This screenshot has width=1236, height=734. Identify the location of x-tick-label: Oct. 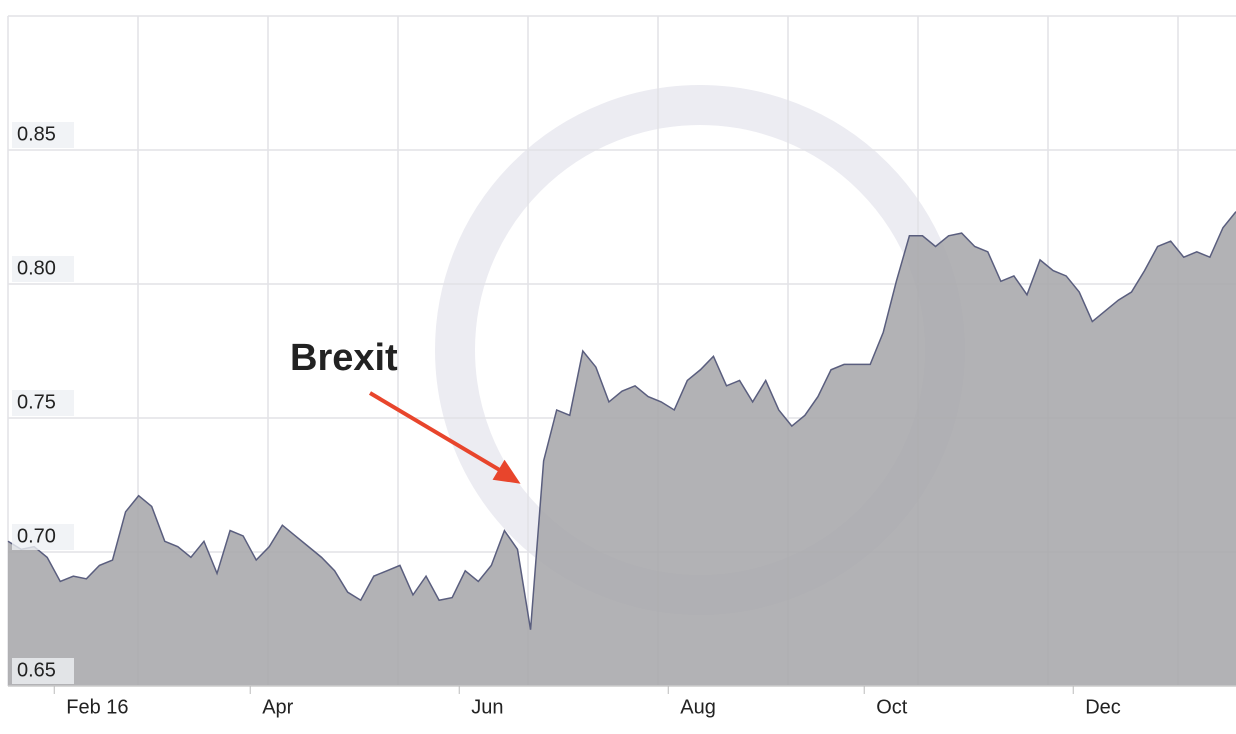
(892, 707).